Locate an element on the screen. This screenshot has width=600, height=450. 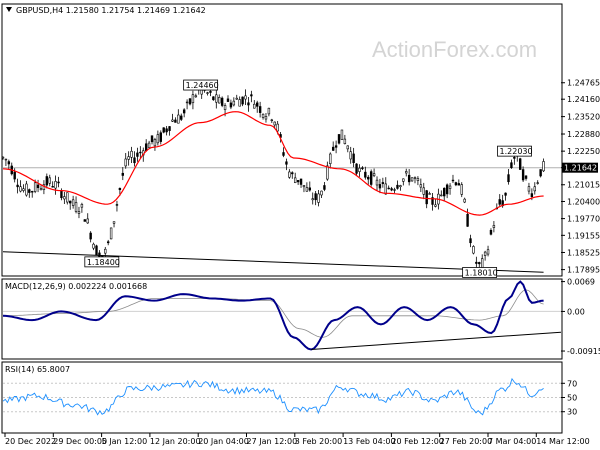
price-y-tick-label: 1.24765 is located at coordinates (583, 83).